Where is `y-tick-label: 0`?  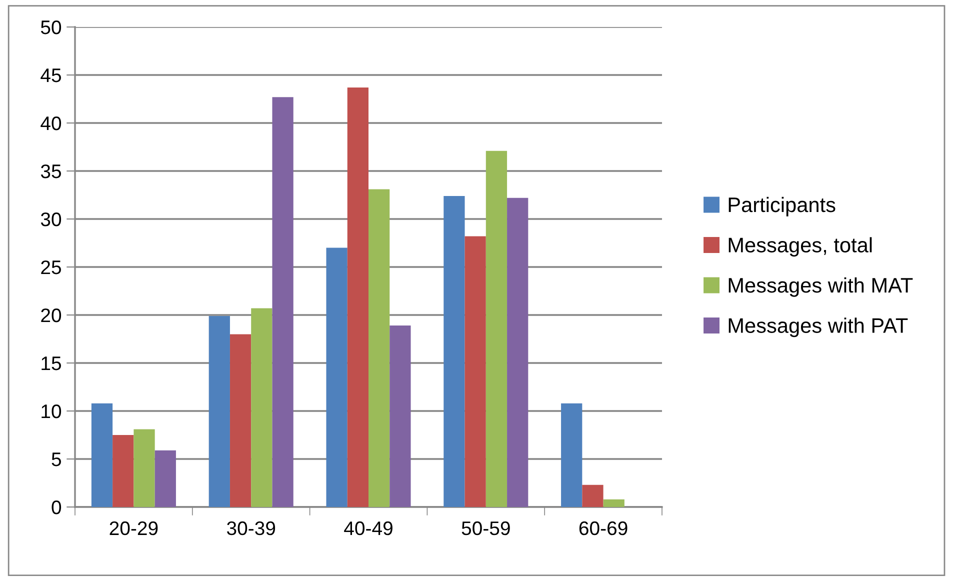 y-tick-label: 0 is located at coordinates (57, 507).